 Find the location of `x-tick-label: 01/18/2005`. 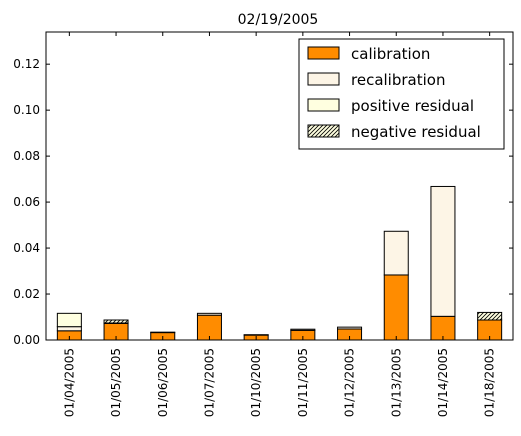

x-tick-label: 01/18/2005 is located at coordinates (490, 382).